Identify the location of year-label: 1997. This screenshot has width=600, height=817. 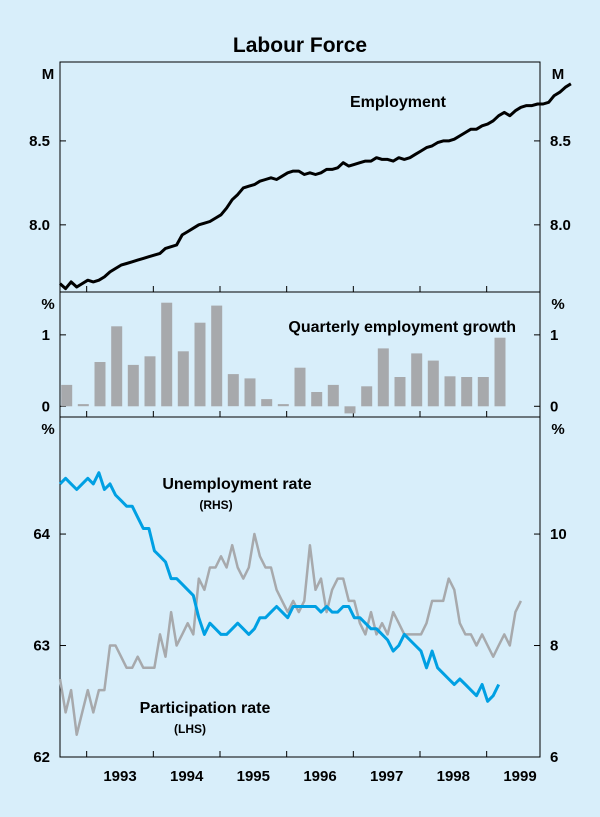
(386, 776).